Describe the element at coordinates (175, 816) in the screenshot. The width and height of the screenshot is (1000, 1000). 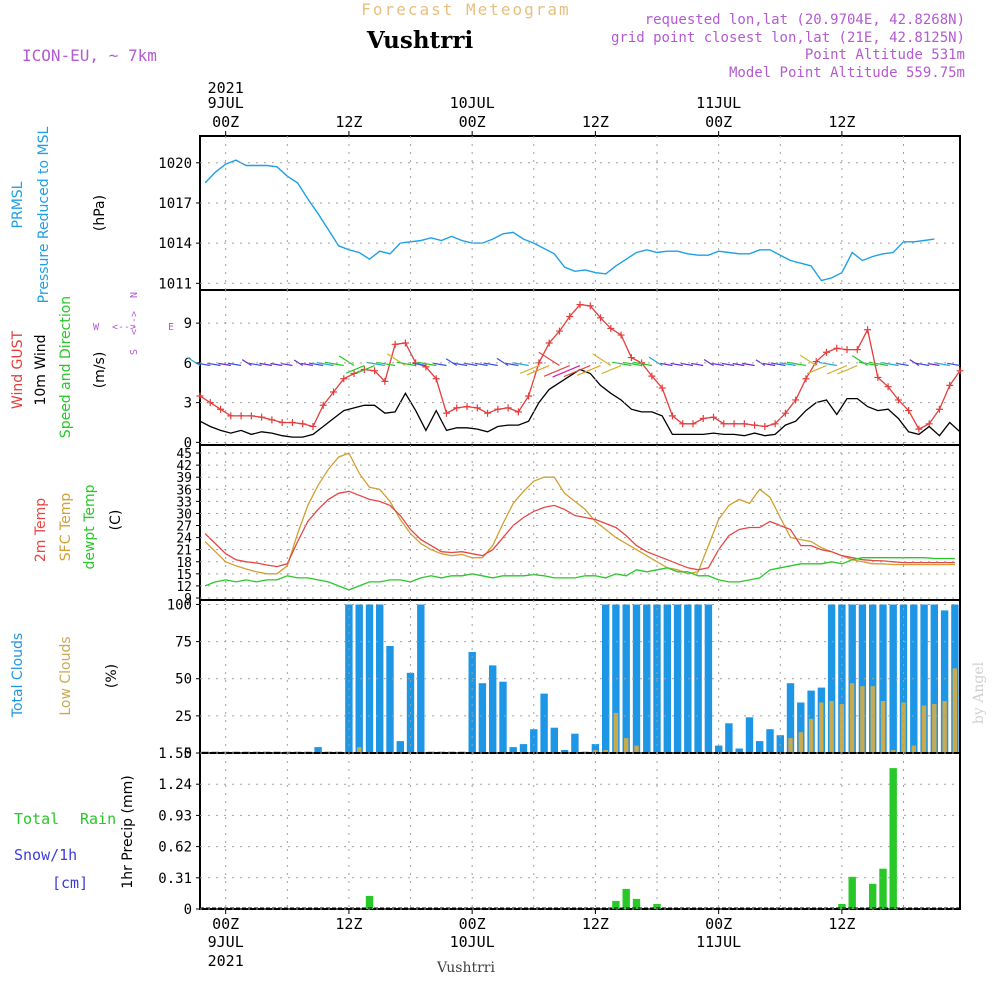
I see `precip-ytick-label: 0.93` at that location.